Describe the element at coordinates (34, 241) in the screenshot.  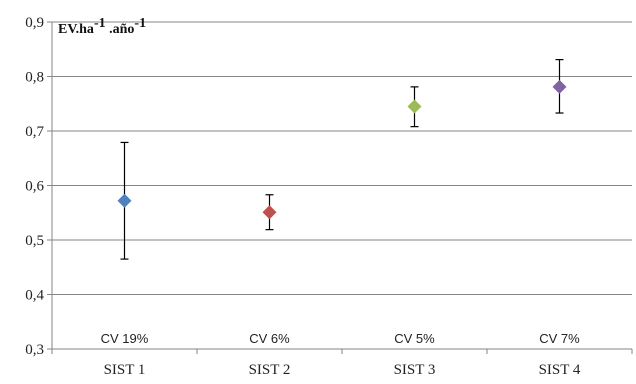
I see `y-tick-label: 0,5` at that location.